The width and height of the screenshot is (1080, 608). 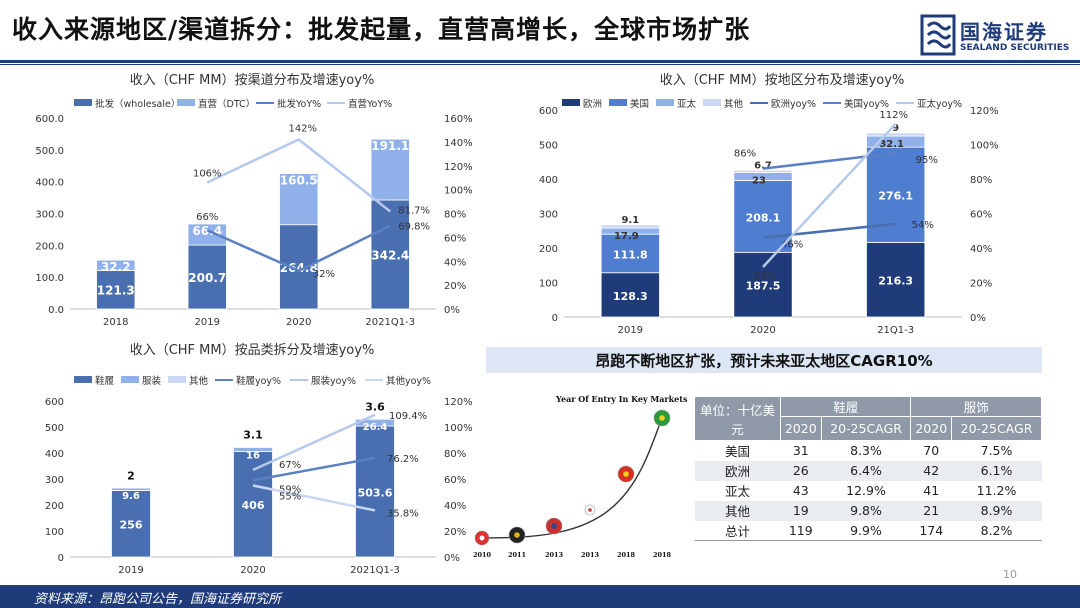 I want to click on table-cell: 7.5%, so click(x=996, y=451).